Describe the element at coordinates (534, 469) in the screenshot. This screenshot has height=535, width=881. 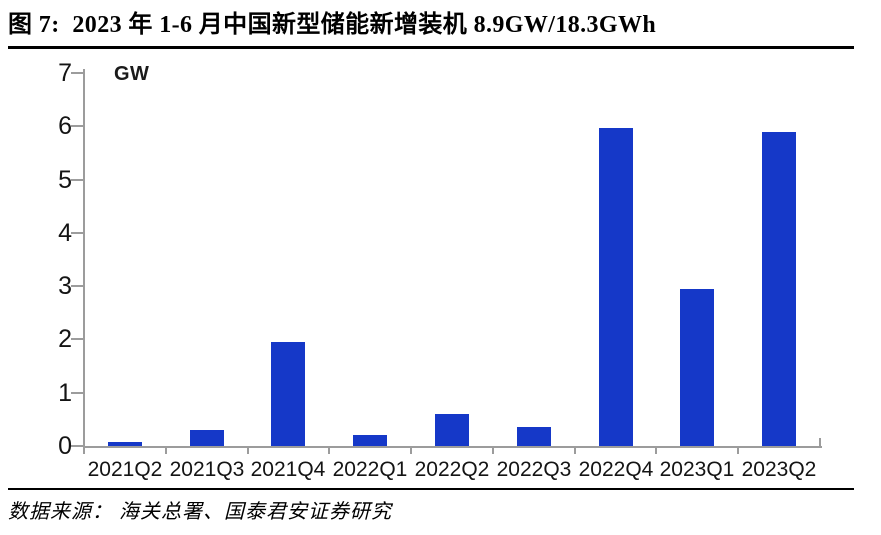
I see `x-axis-tick-label: 2022Q3` at that location.